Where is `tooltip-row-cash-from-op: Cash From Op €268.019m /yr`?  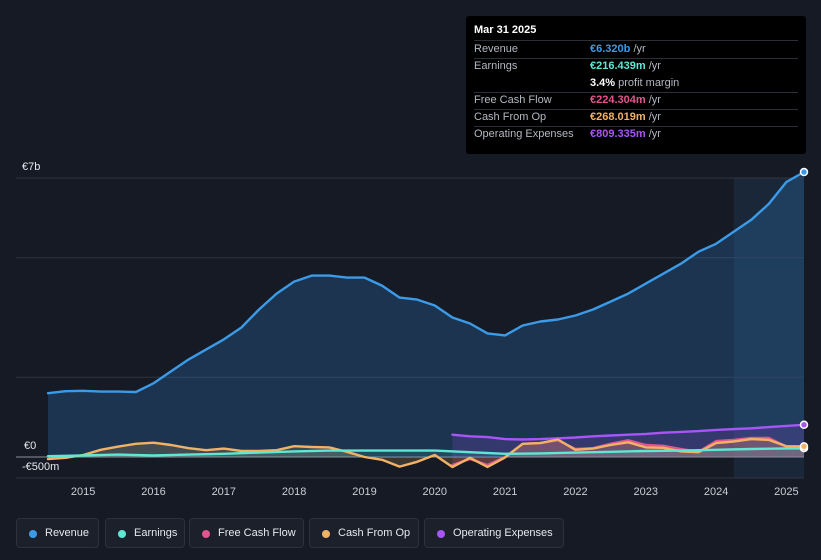
tooltip-row-cash-from-op: Cash From Op €268.019m /yr is located at coordinates (636, 117).